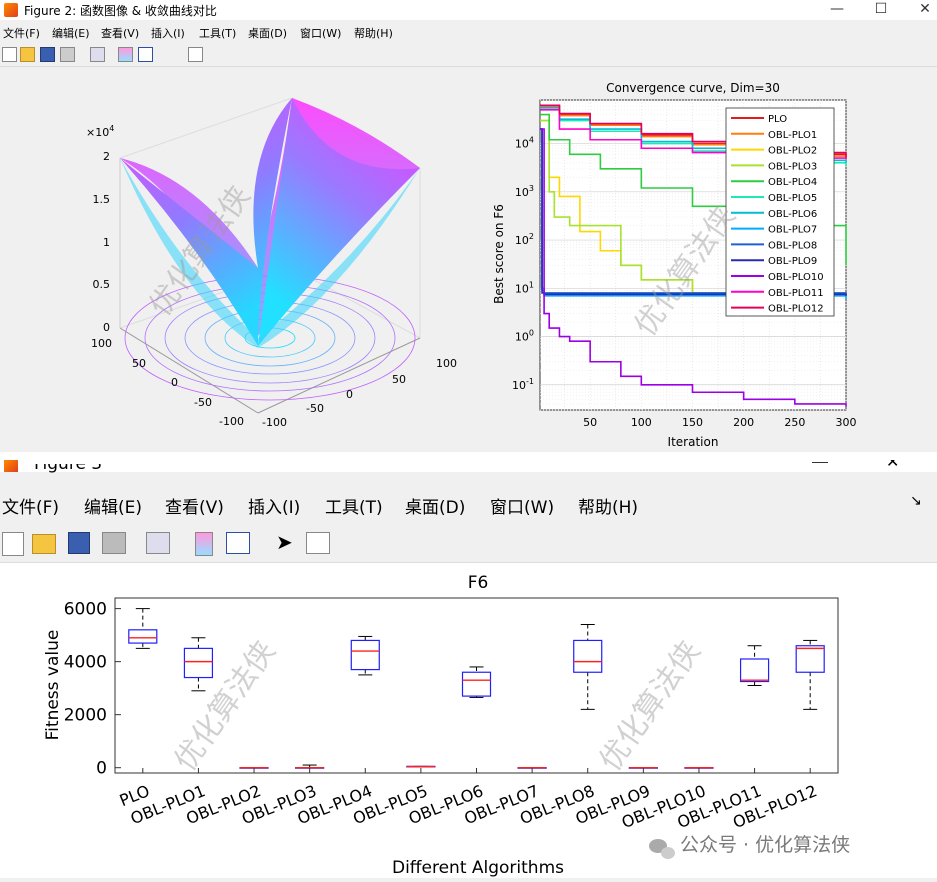 Image resolution: width=937 pixels, height=882 pixels. What do you see at coordinates (668, 853) in the screenshot?
I see `wechat-icon` at bounding box center [668, 853].